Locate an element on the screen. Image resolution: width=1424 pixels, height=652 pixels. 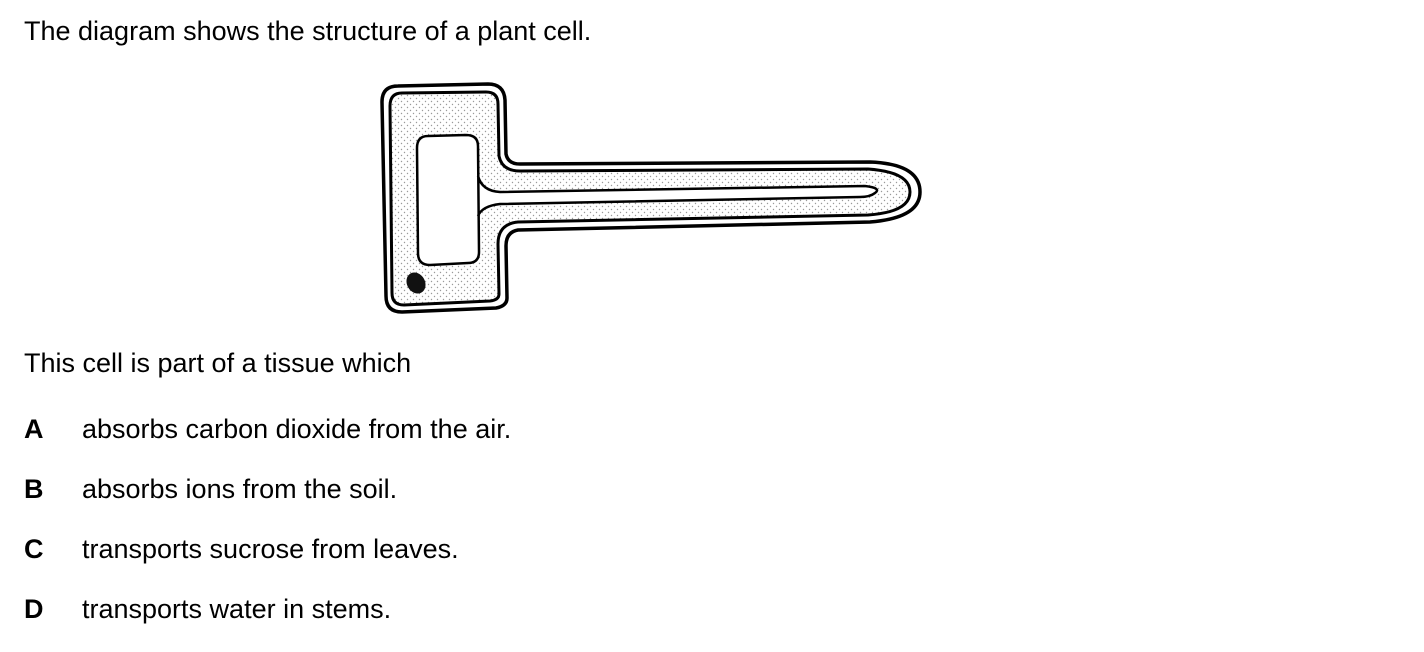
option-c: C transports sucrose from leaves. is located at coordinates (267, 562).